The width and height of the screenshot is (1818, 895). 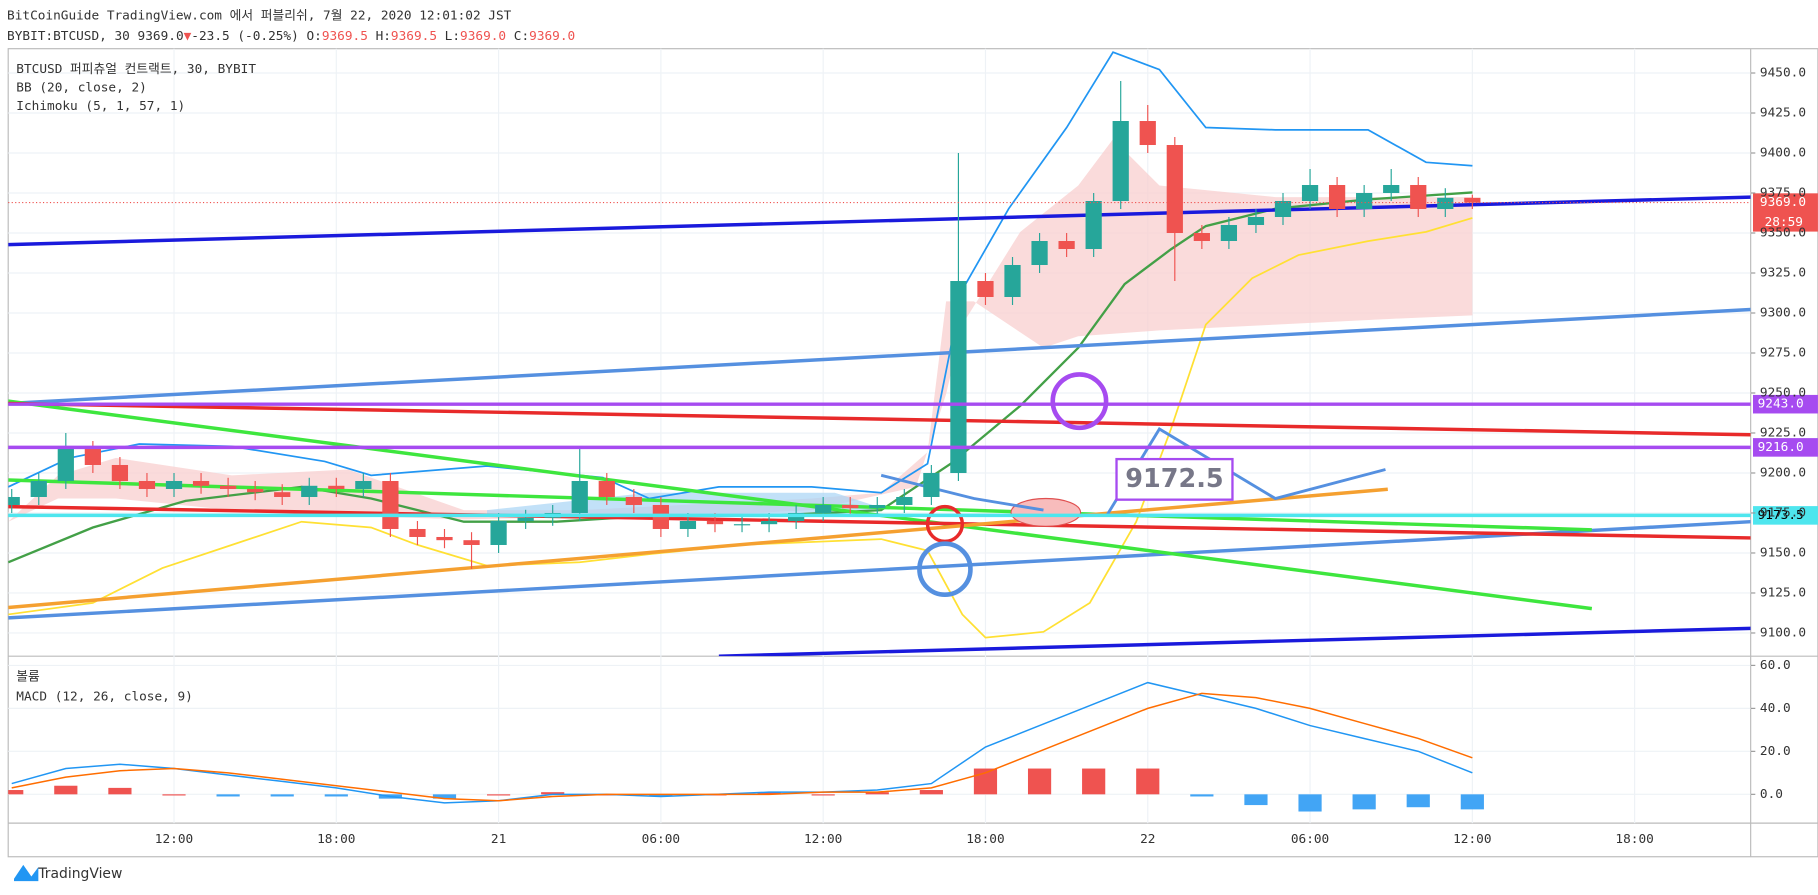 I want to click on last: 9369.0, so click(x=161, y=35).